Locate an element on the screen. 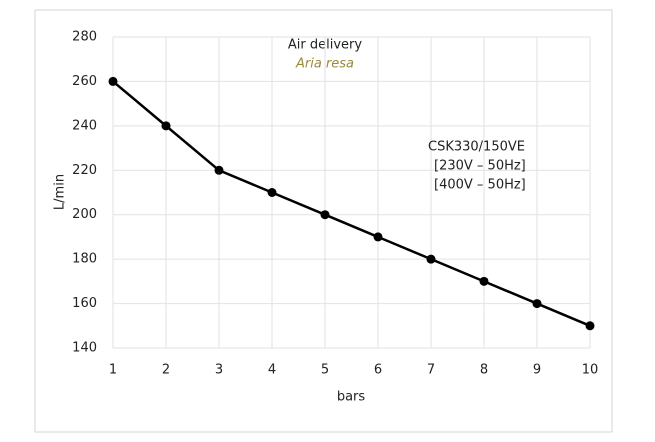 This screenshot has height=442, width=655. y-tick-label: 140 is located at coordinates (84, 348).